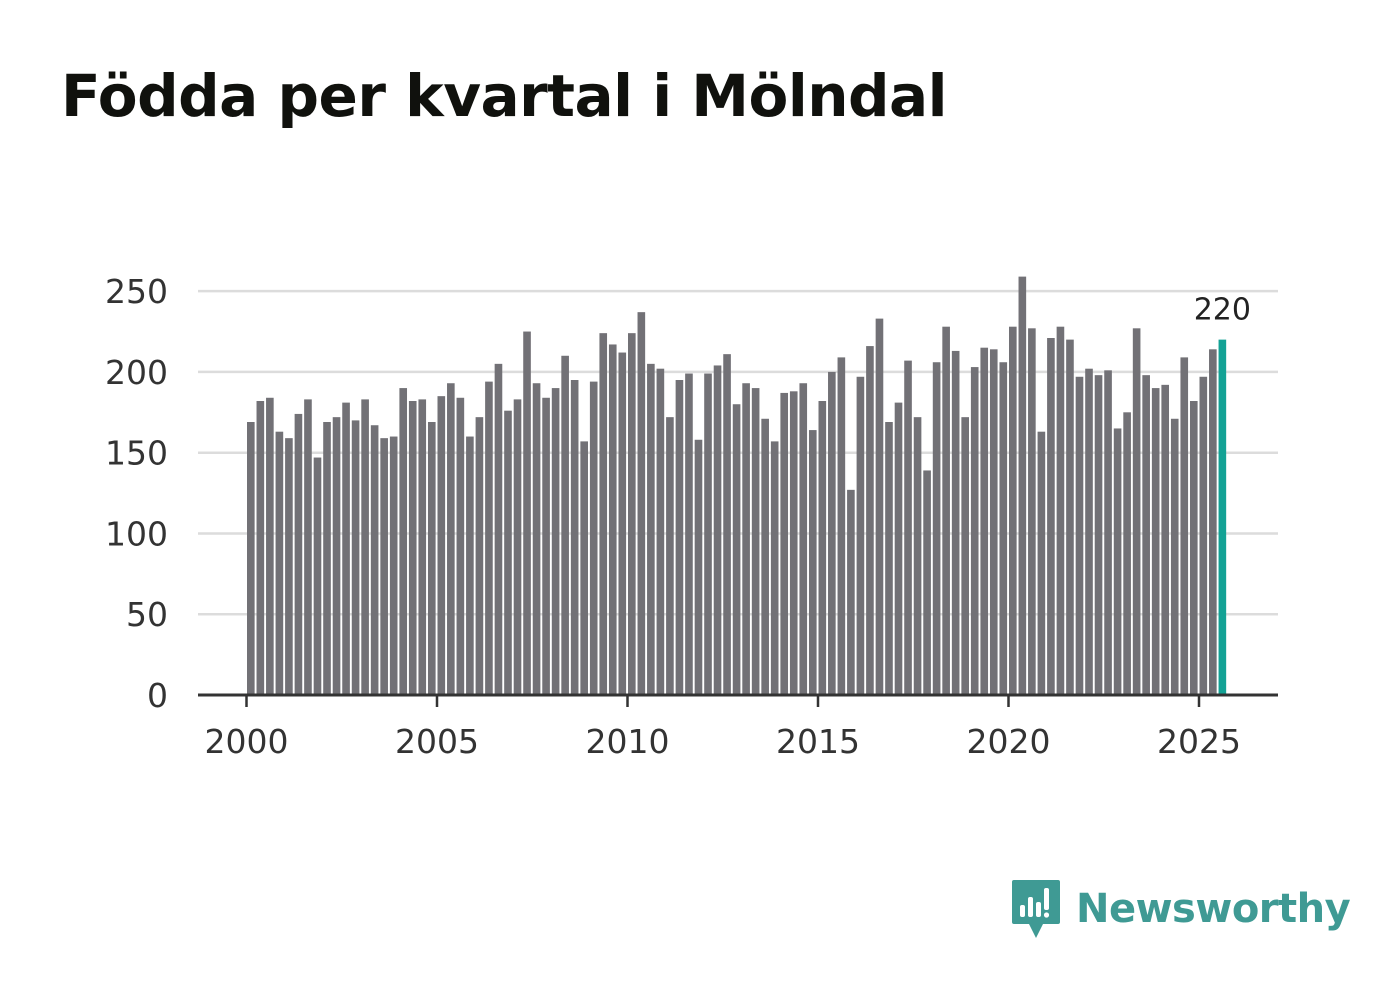 The height and width of the screenshot is (999, 1382). What do you see at coordinates (1222, 517) in the screenshot?
I see `bar-latest` at bounding box center [1222, 517].